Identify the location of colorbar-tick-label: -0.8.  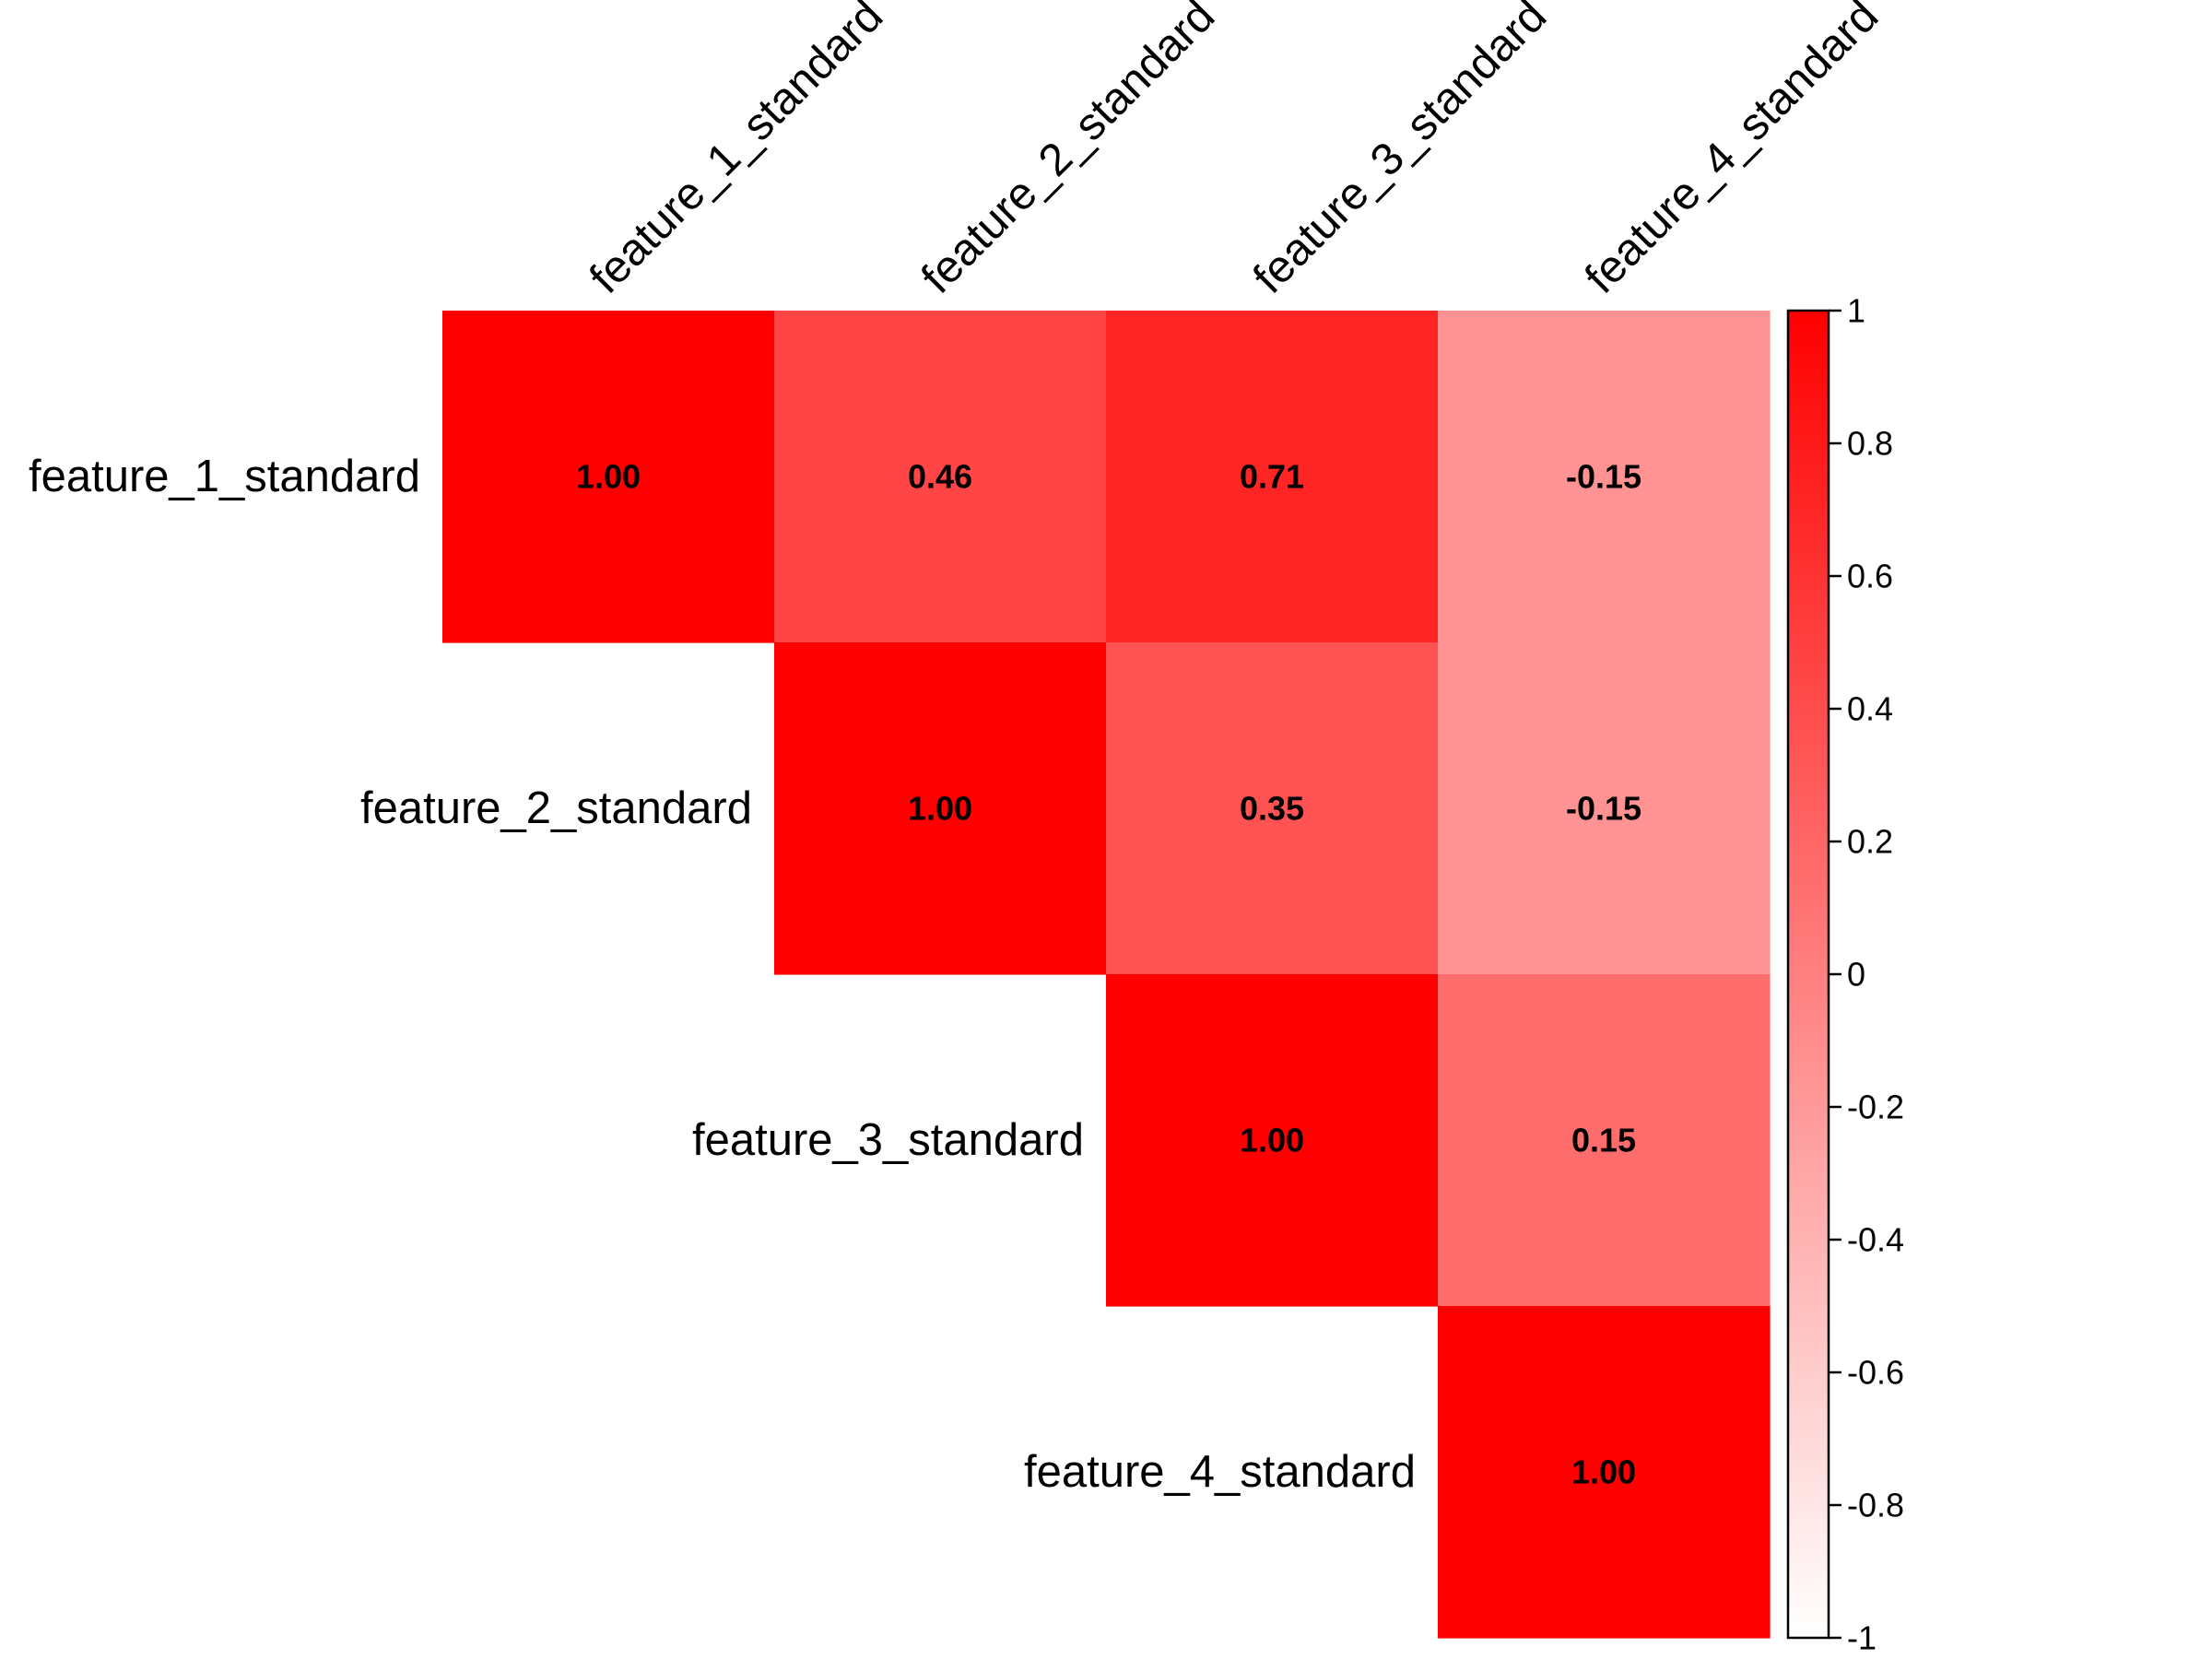
(1875, 1505).